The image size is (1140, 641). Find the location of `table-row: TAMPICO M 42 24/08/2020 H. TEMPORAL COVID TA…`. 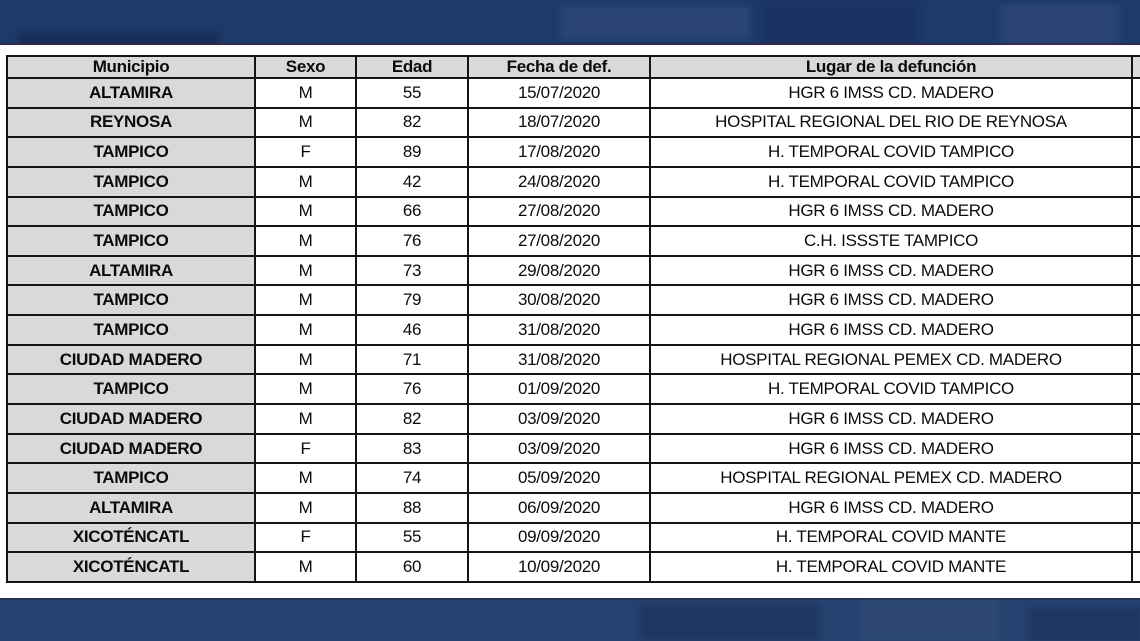

table-row: TAMPICO M 42 24/08/2020 H. TEMPORAL COVID TA… is located at coordinates (573, 181).